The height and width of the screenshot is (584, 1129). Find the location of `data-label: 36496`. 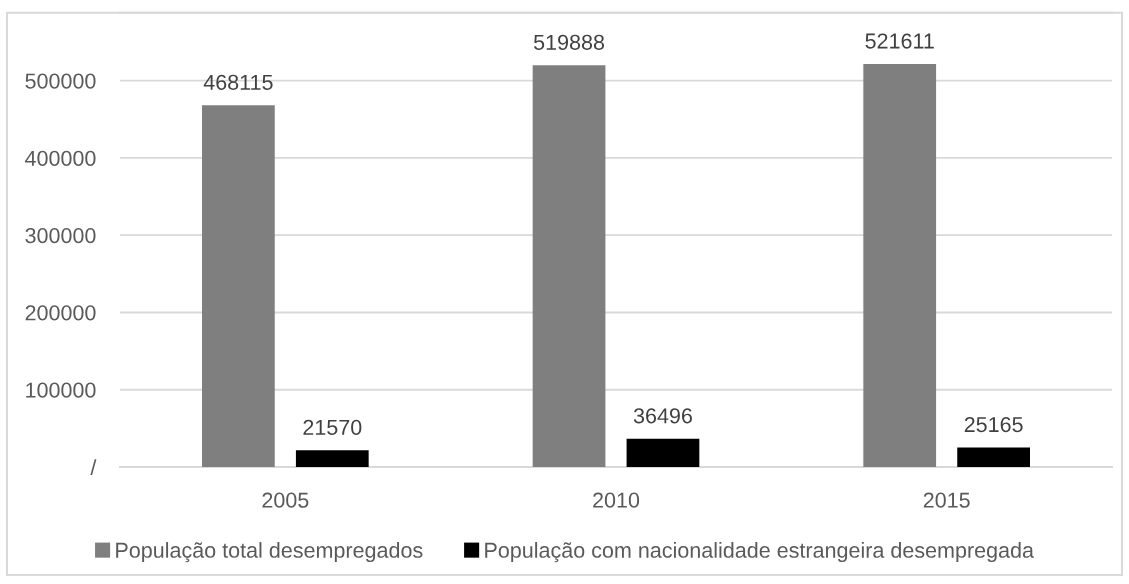

data-label: 36496 is located at coordinates (662, 416).